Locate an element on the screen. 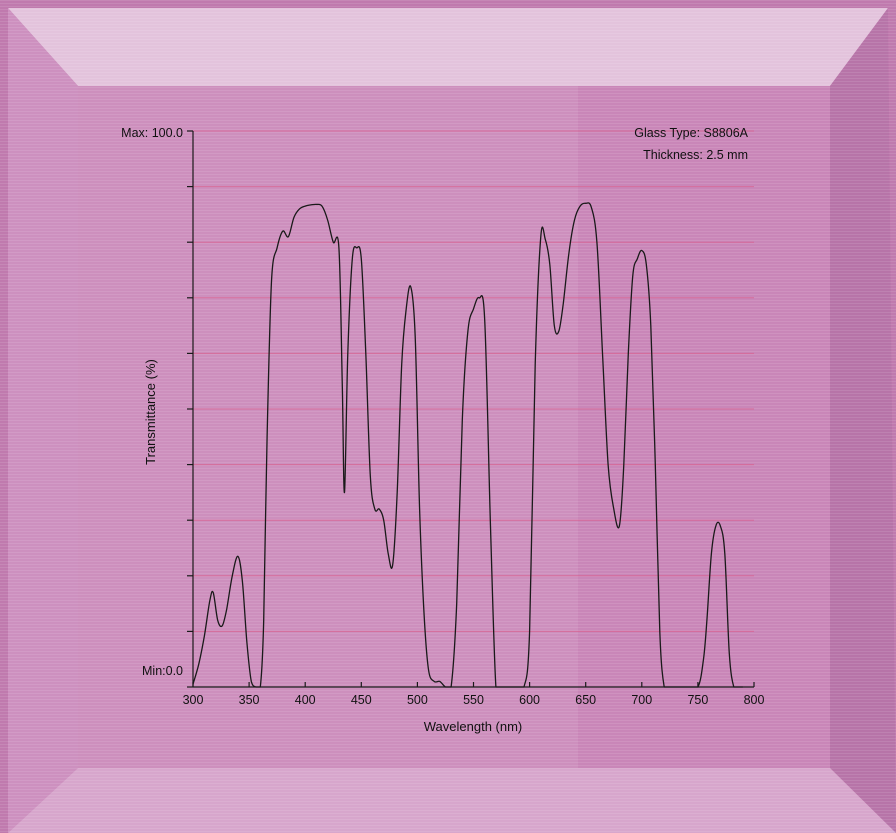 This screenshot has height=833, width=896. y-axis-ticks is located at coordinates (190, 409).